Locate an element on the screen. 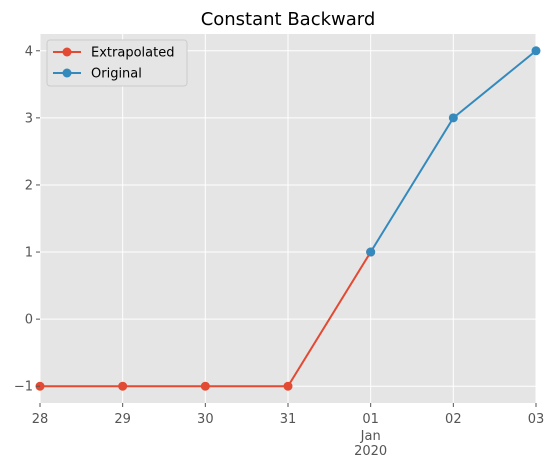  legend: Extrapolated Original is located at coordinates (117, 63).